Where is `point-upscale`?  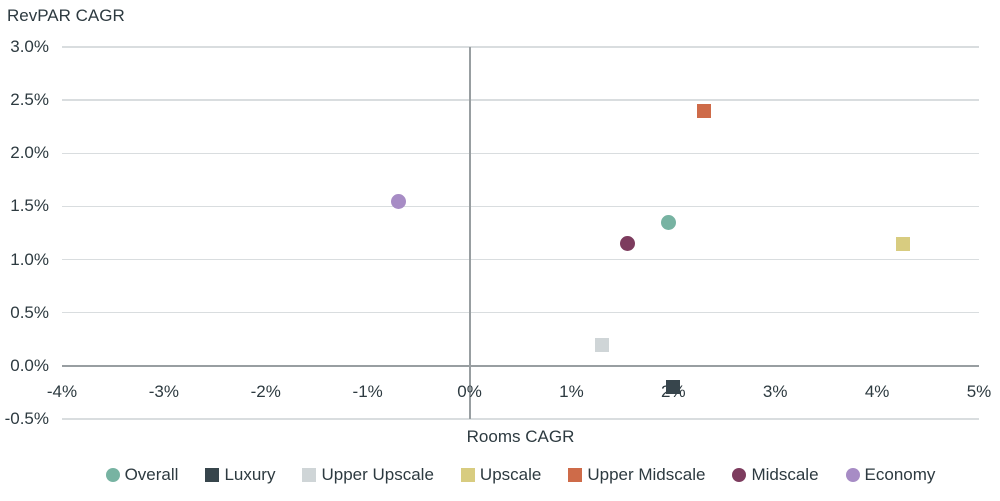
point-upscale is located at coordinates (902, 243).